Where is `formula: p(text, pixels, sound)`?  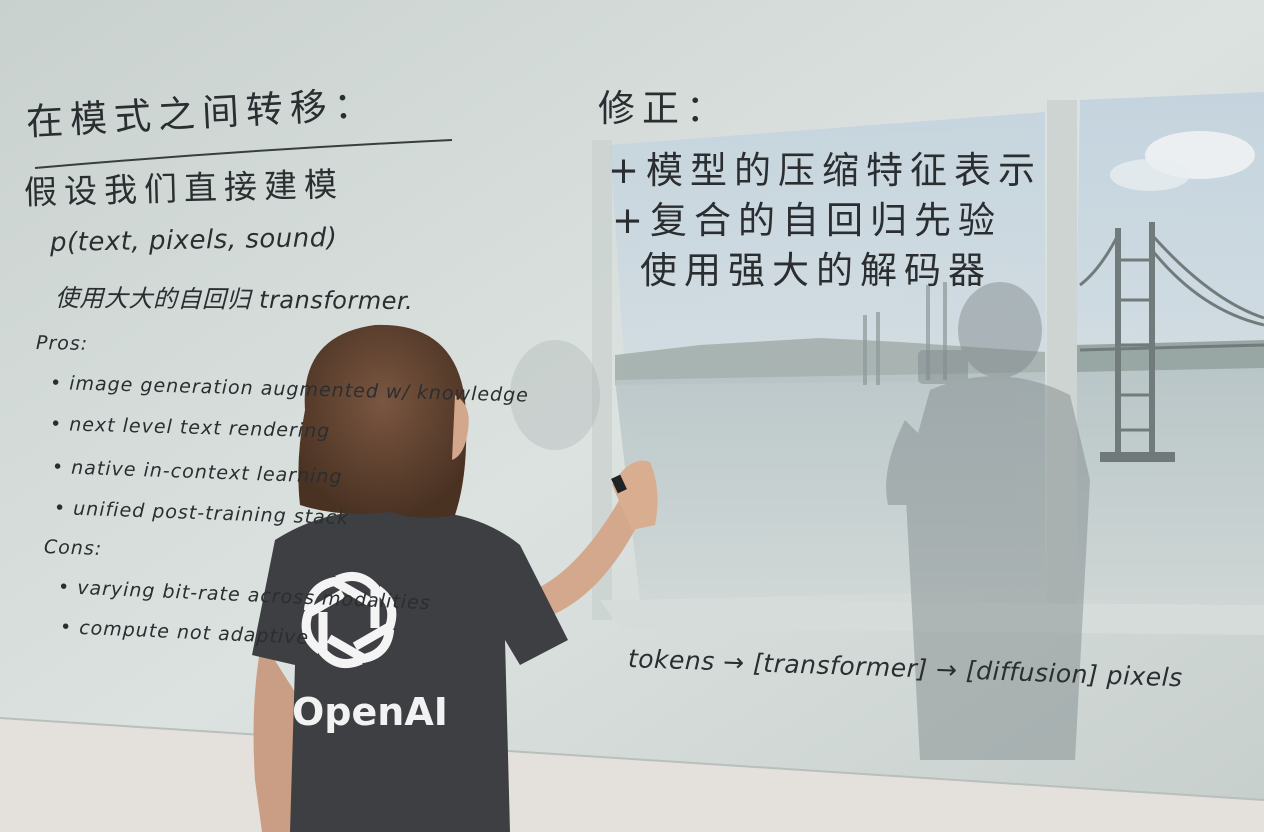
formula: p(text, pixels, sound) is located at coordinates (193, 240).